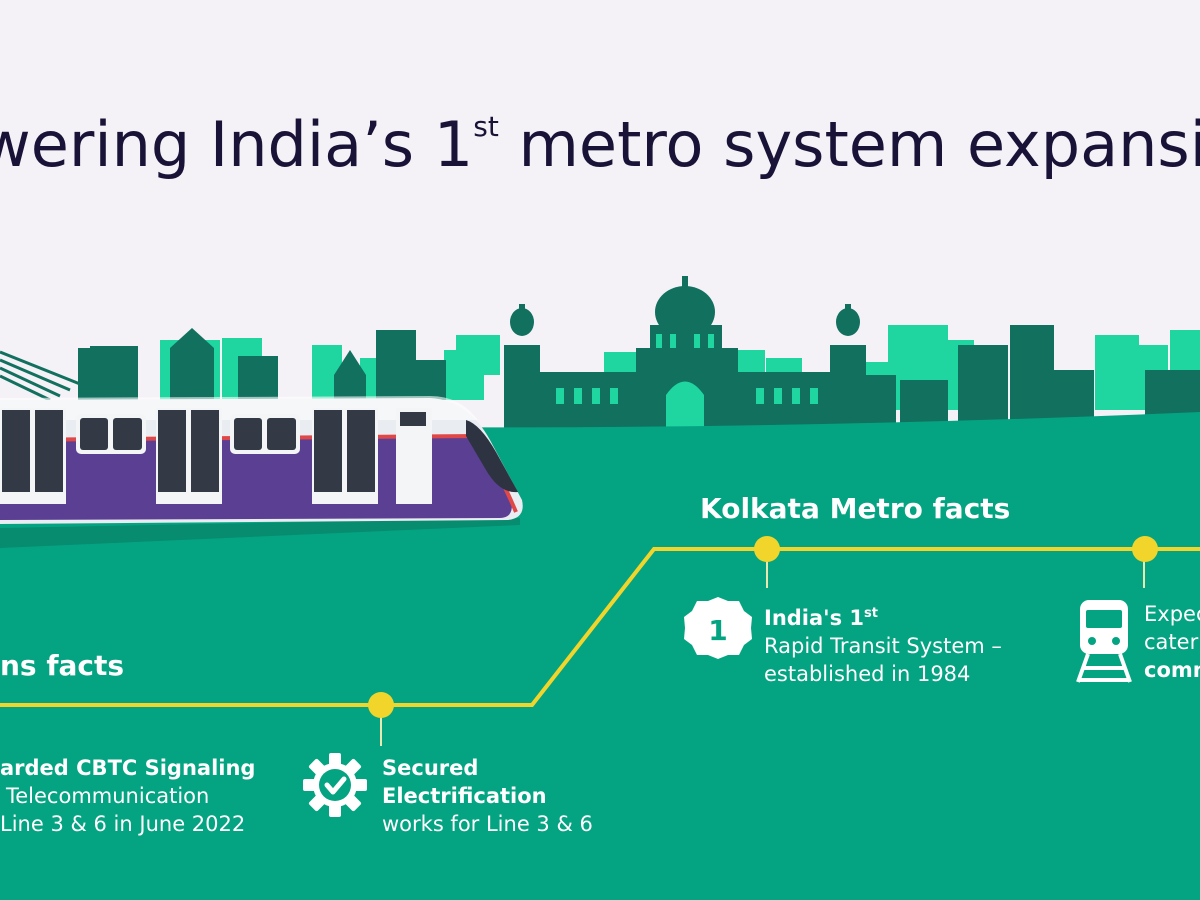 The height and width of the screenshot is (900, 1200). I want to click on siemens-fact1-line2: Telecommunication, so click(108, 796).